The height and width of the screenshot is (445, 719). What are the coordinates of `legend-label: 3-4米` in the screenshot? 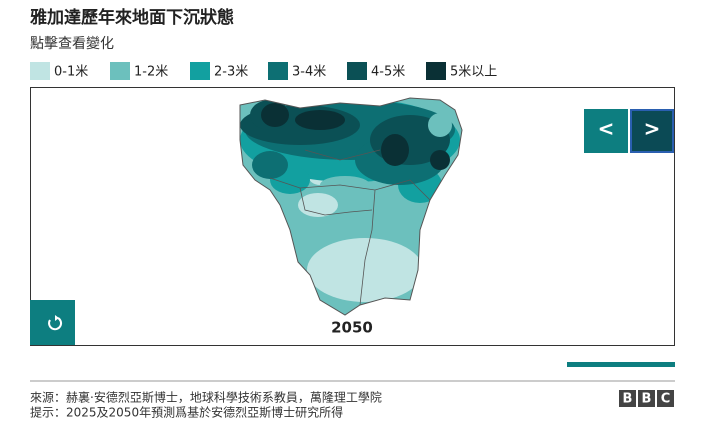 It's located at (309, 72).